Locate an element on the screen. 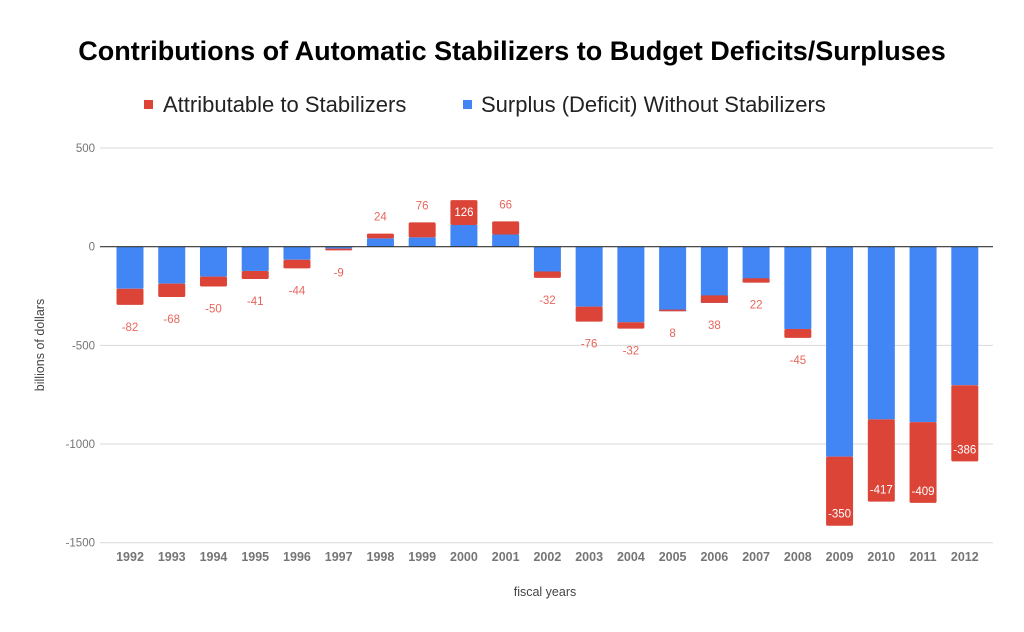 This screenshot has height=632, width=1024. bar-without-stabilizers-2007 is located at coordinates (756, 264).